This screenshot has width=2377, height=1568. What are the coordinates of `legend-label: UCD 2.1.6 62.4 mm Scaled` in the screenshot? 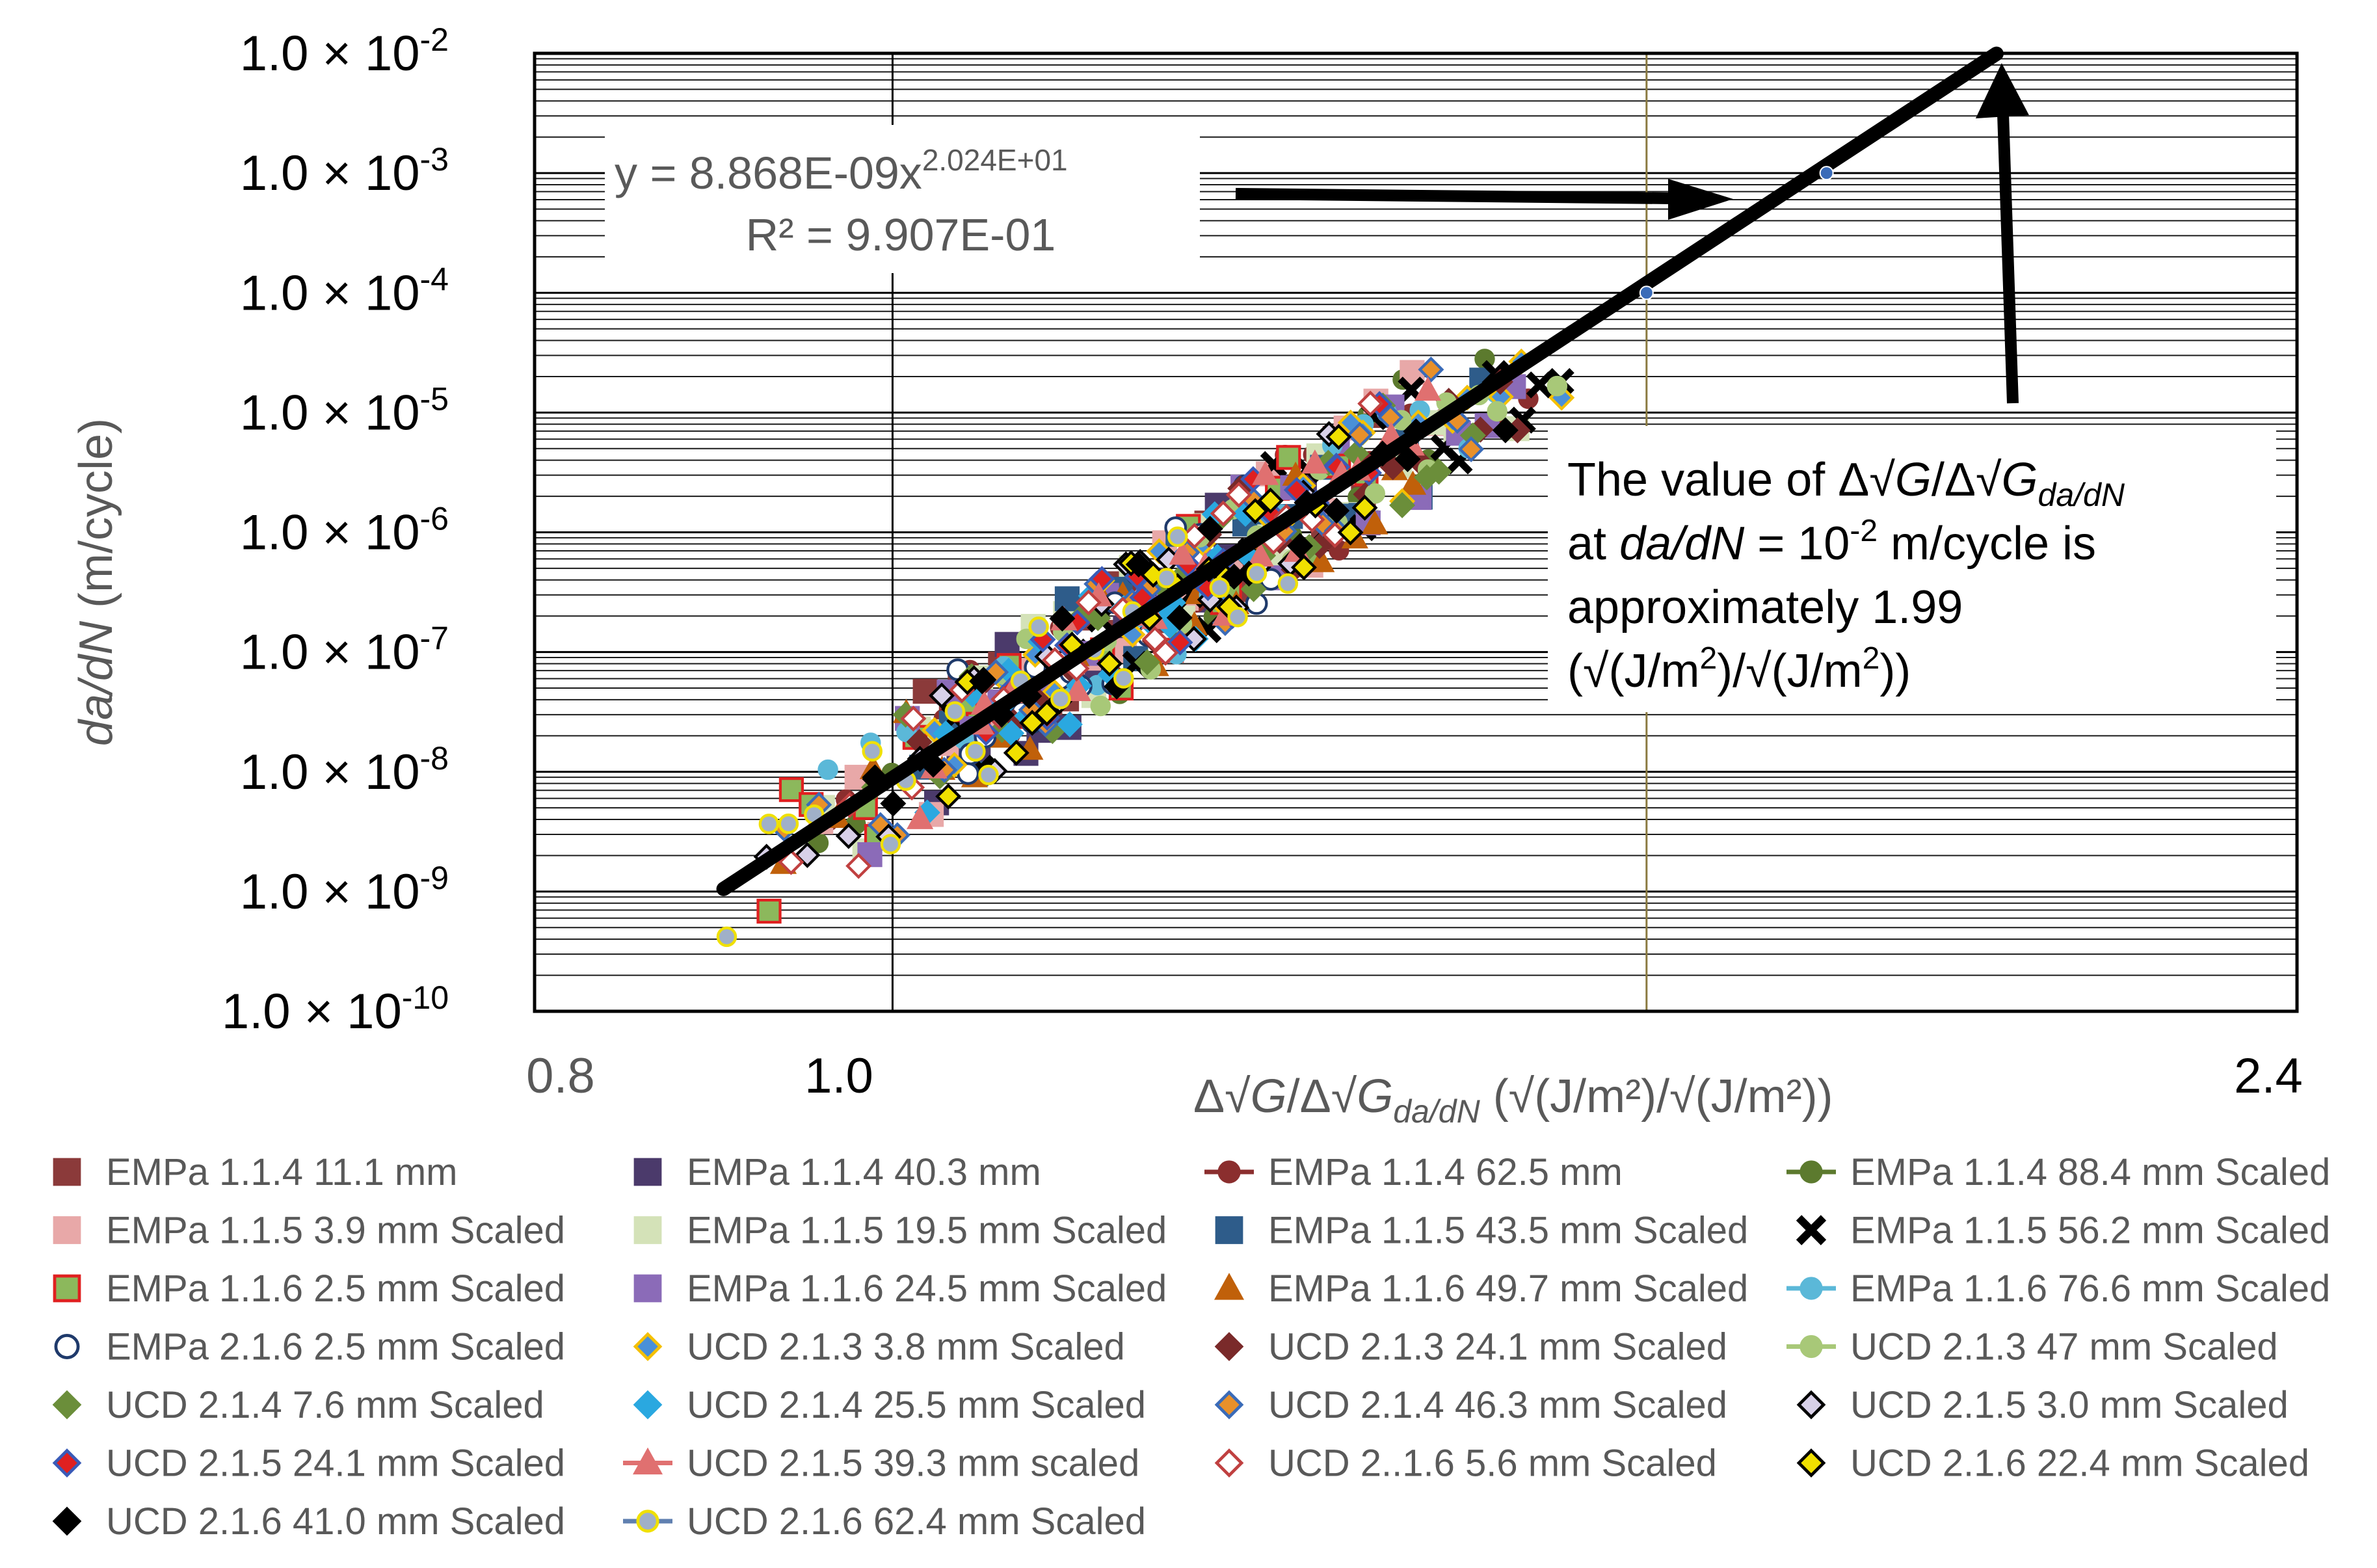 It's located at (916, 1522).